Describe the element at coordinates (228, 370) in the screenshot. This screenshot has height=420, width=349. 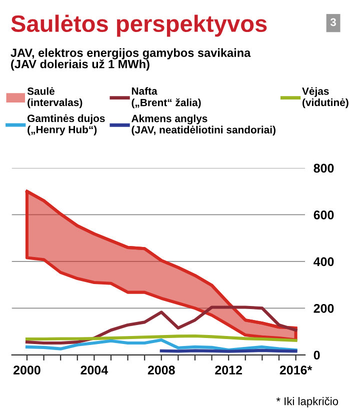
I see `x-tick-label: 2012` at that location.